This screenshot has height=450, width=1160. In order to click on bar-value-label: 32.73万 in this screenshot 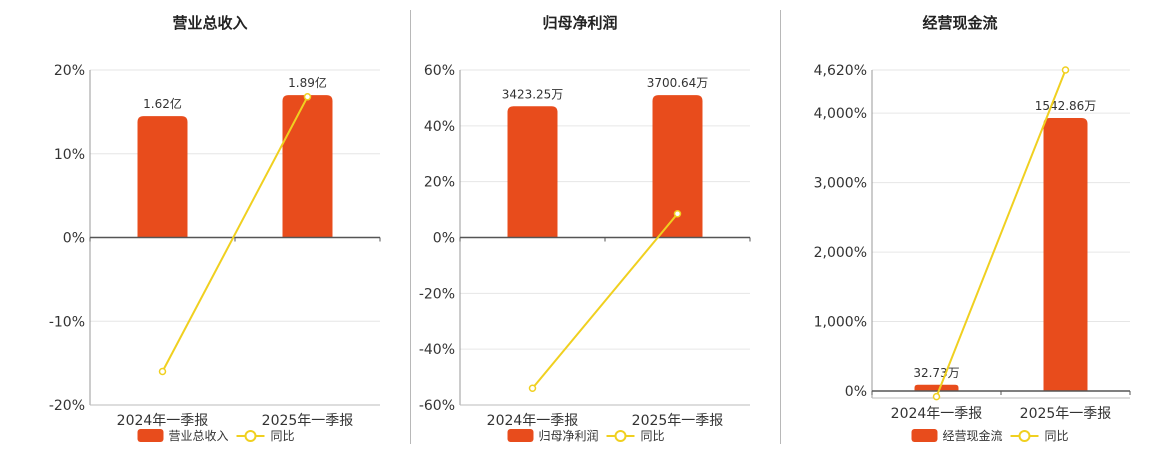, I will do `click(936, 373)`.